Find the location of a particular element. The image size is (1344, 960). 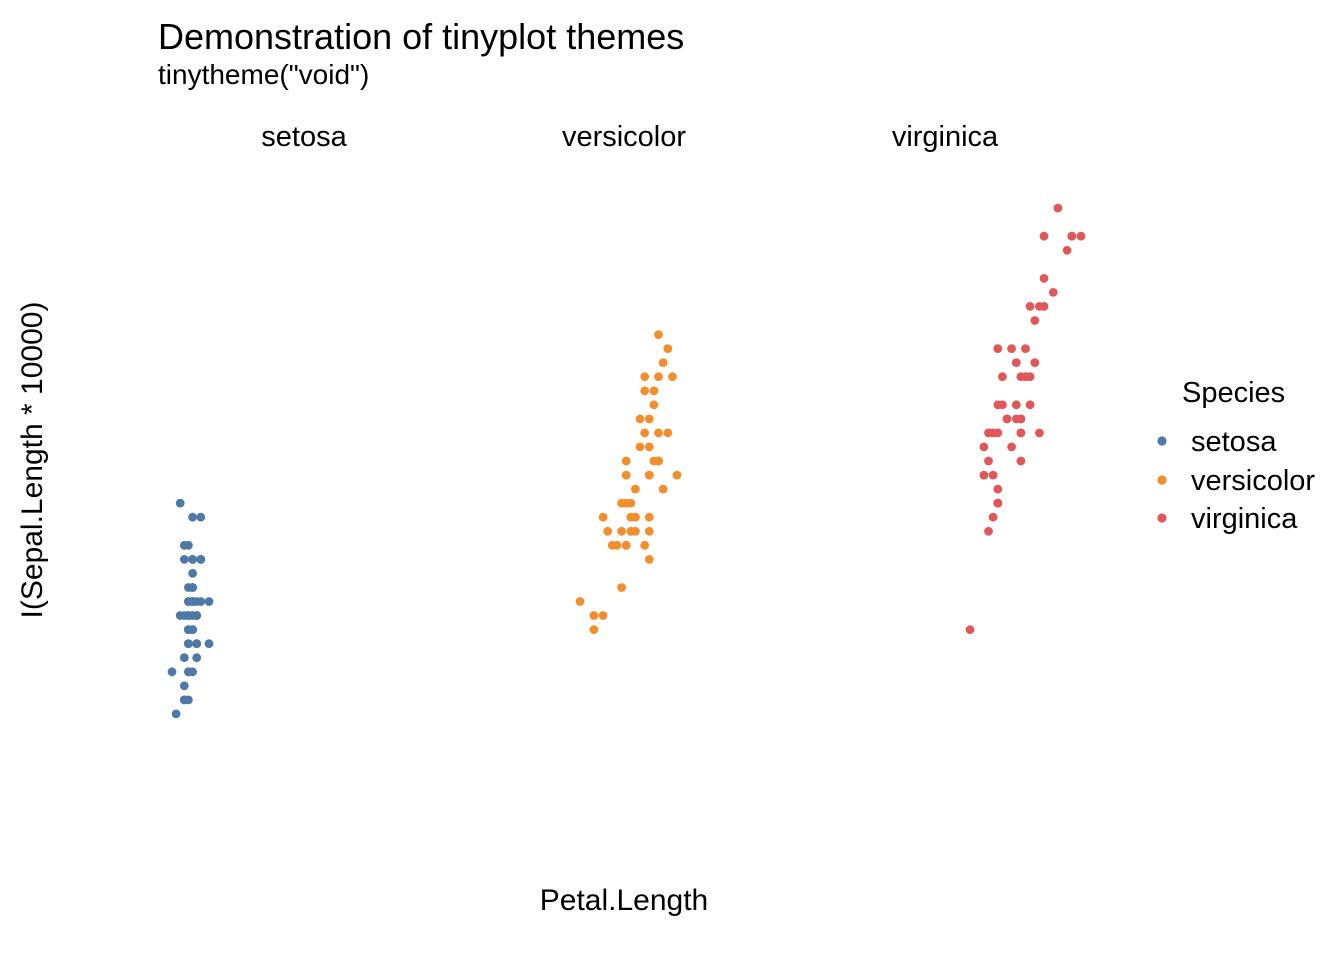

legend-entry-virginica: virginica is located at coordinates (1227, 519).